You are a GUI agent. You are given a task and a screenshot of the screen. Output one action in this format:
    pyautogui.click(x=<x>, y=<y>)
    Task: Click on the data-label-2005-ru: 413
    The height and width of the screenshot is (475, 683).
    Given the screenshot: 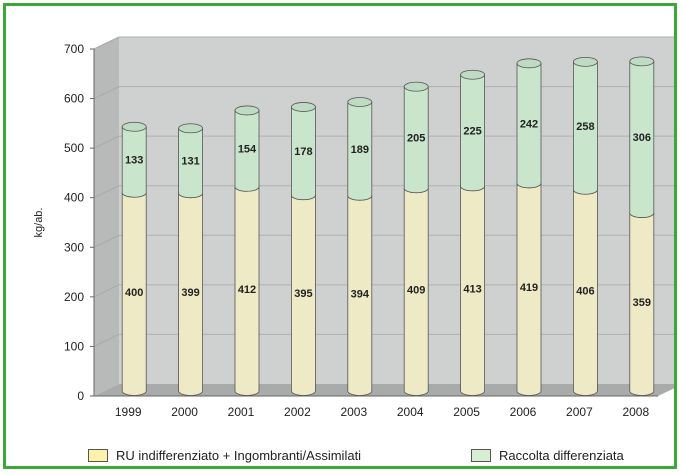 What is the action you would take?
    pyautogui.click(x=472, y=290)
    